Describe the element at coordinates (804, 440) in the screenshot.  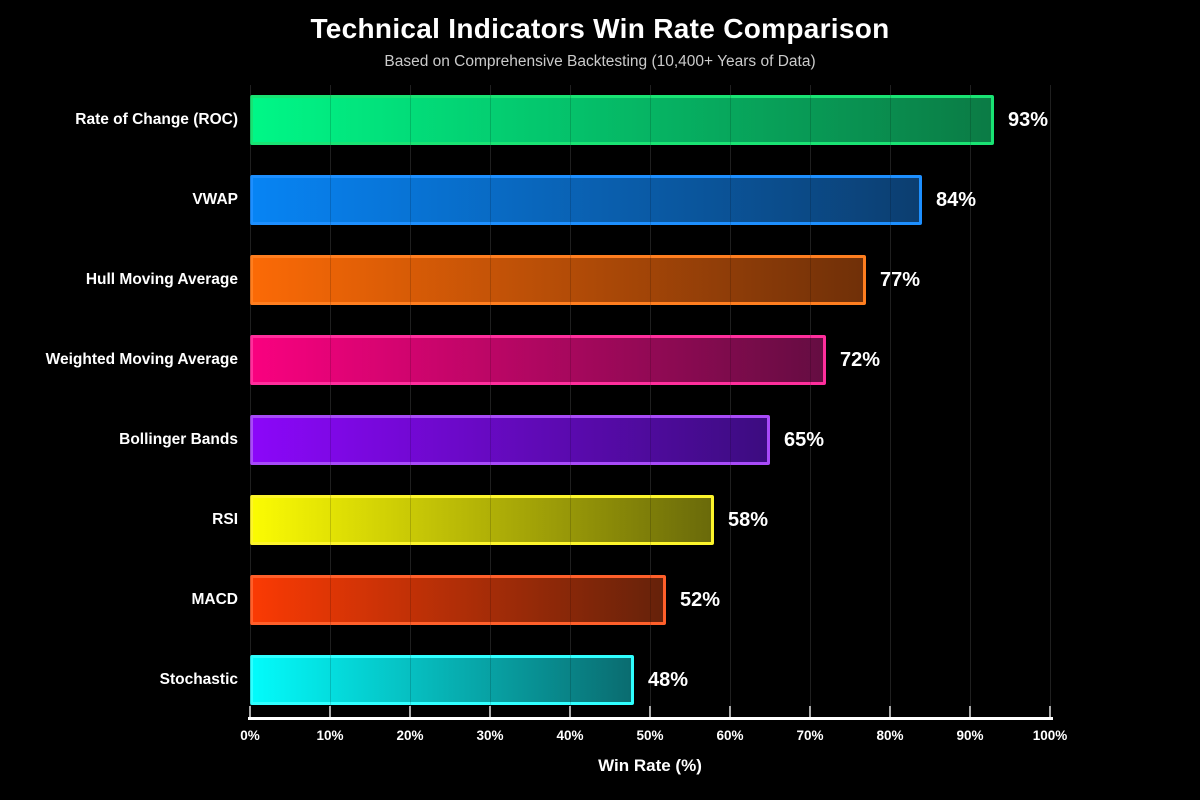
I see `value-label: 65%` at that location.